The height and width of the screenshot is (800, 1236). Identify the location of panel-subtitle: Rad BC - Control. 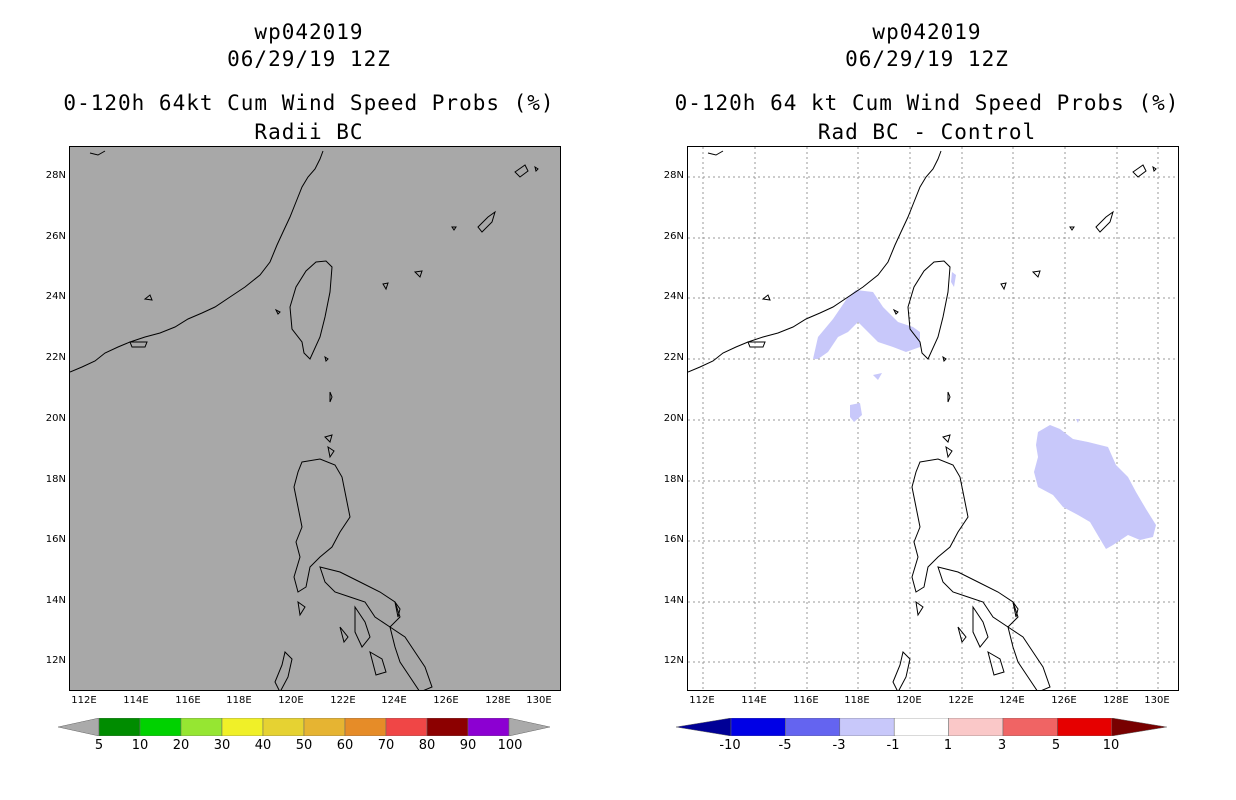
(927, 132).